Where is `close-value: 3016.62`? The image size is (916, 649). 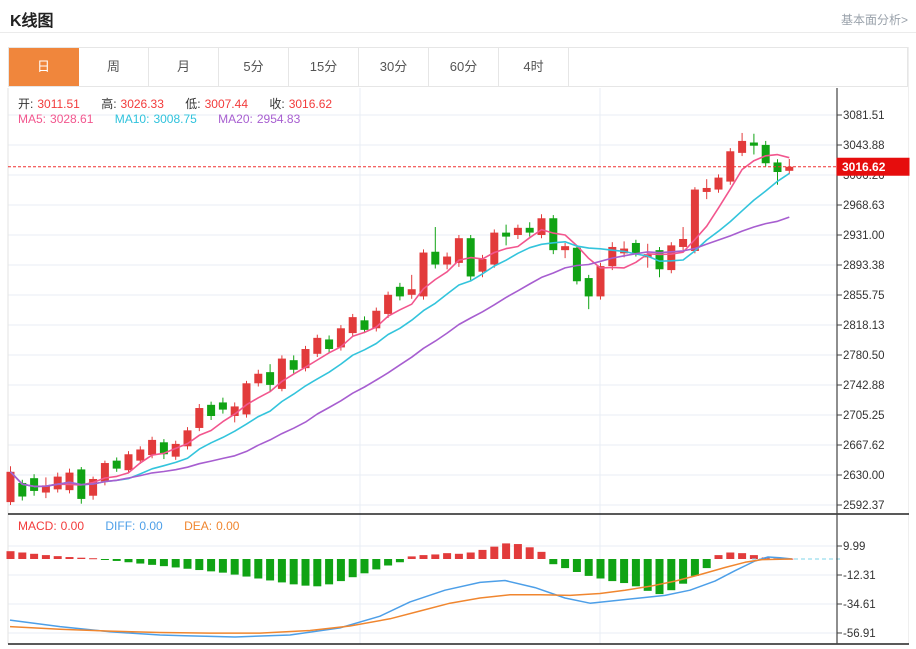 close-value: 3016.62 is located at coordinates (310, 104).